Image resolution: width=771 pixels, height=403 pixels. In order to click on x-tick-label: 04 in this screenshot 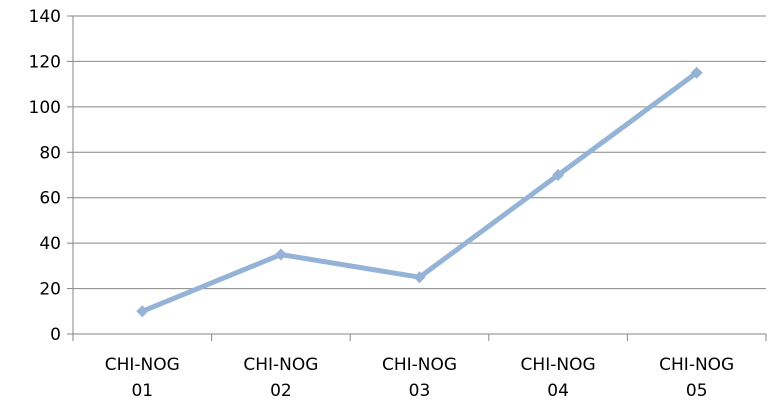, I will do `click(558, 391)`.